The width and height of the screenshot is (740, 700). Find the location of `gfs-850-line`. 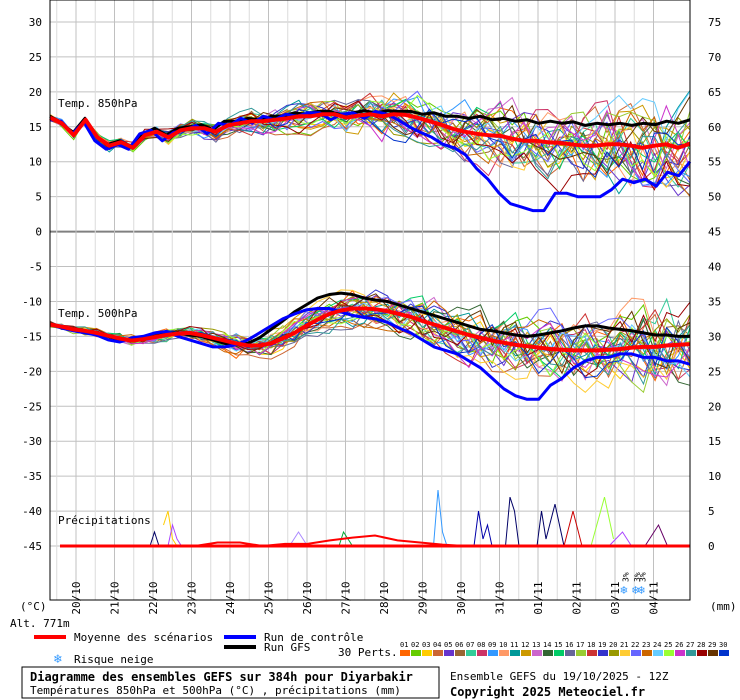

gfs-850-line is located at coordinates (370, 128).